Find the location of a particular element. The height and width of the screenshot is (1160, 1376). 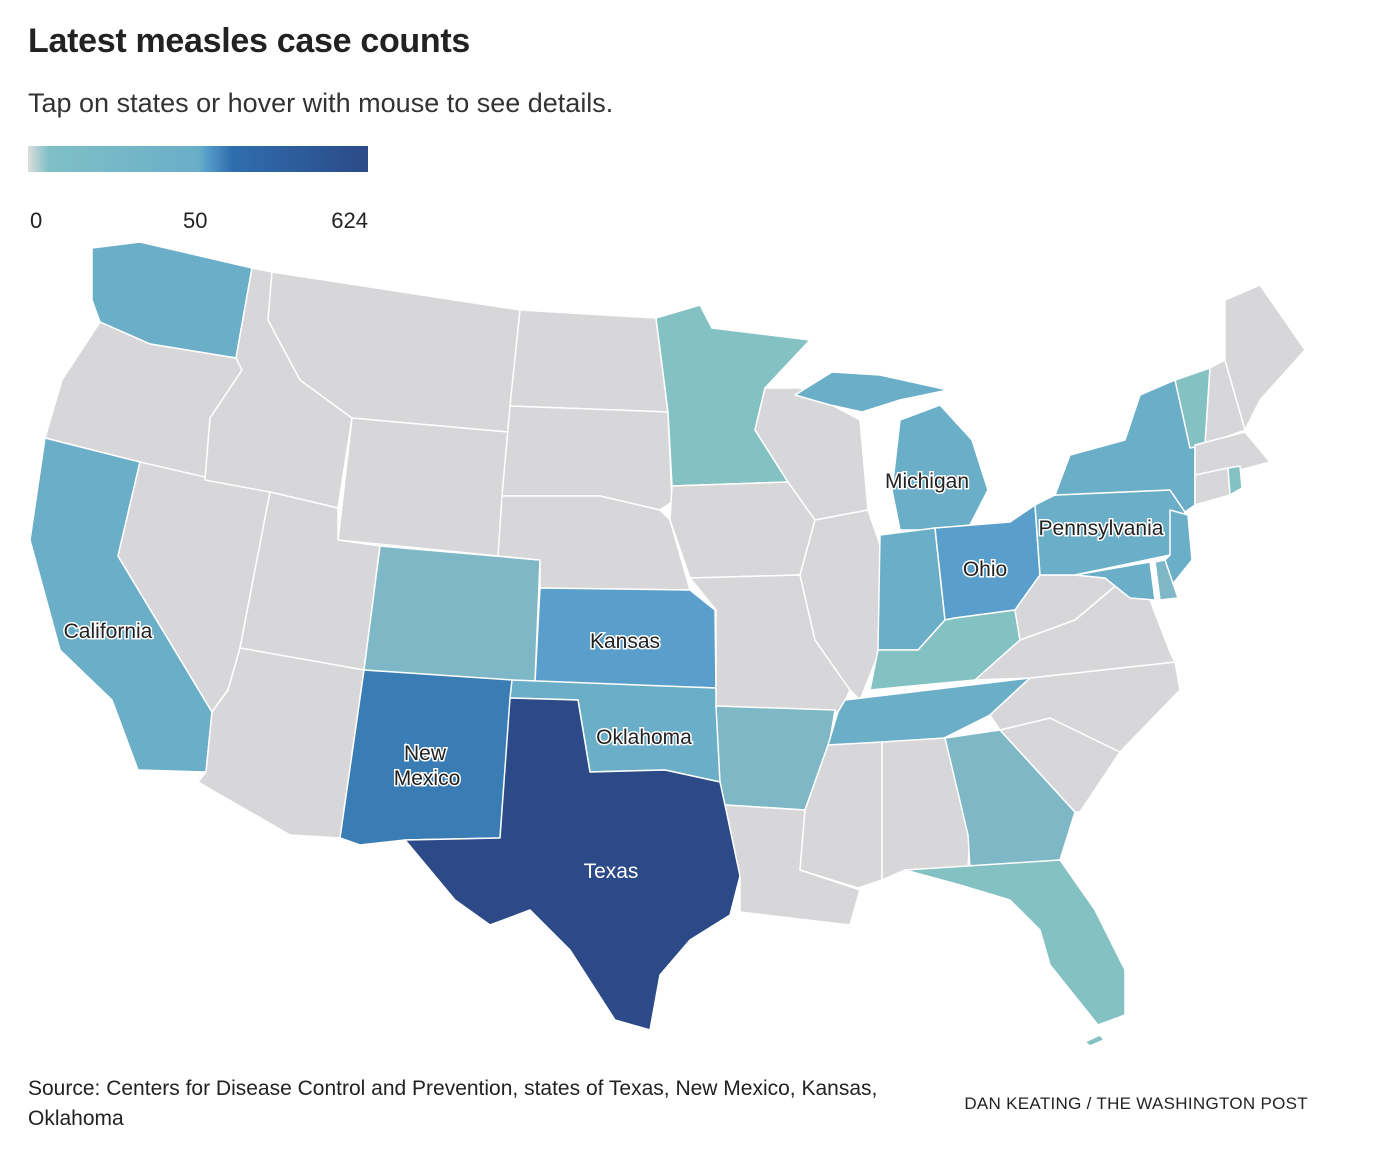

label-pennsylvania: Pennsylvania is located at coordinates (1101, 528).